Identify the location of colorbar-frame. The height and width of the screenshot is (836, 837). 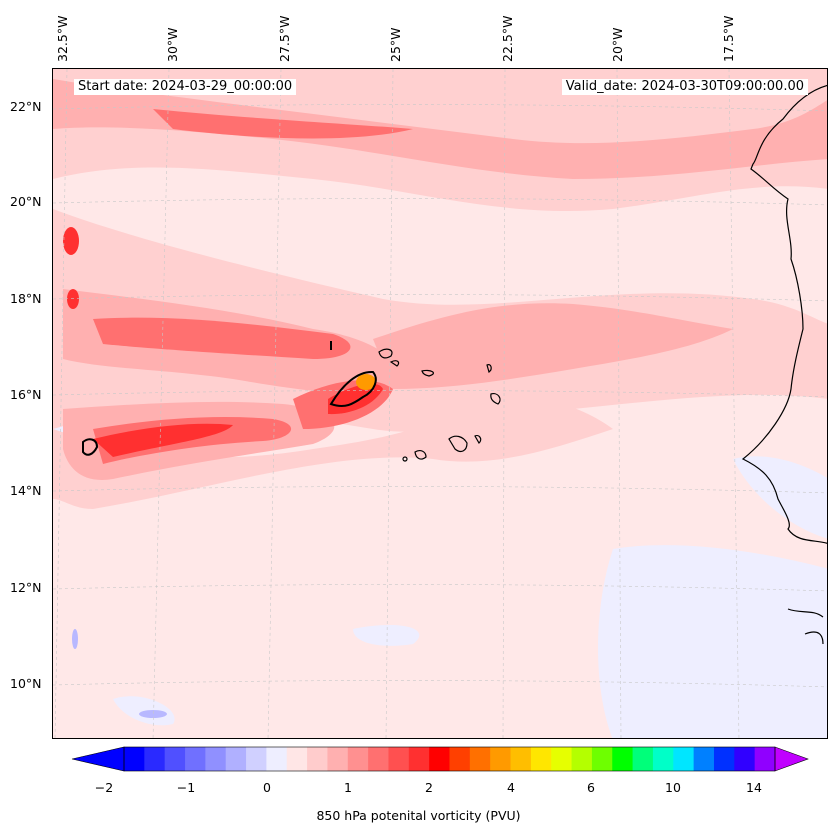
(449, 759).